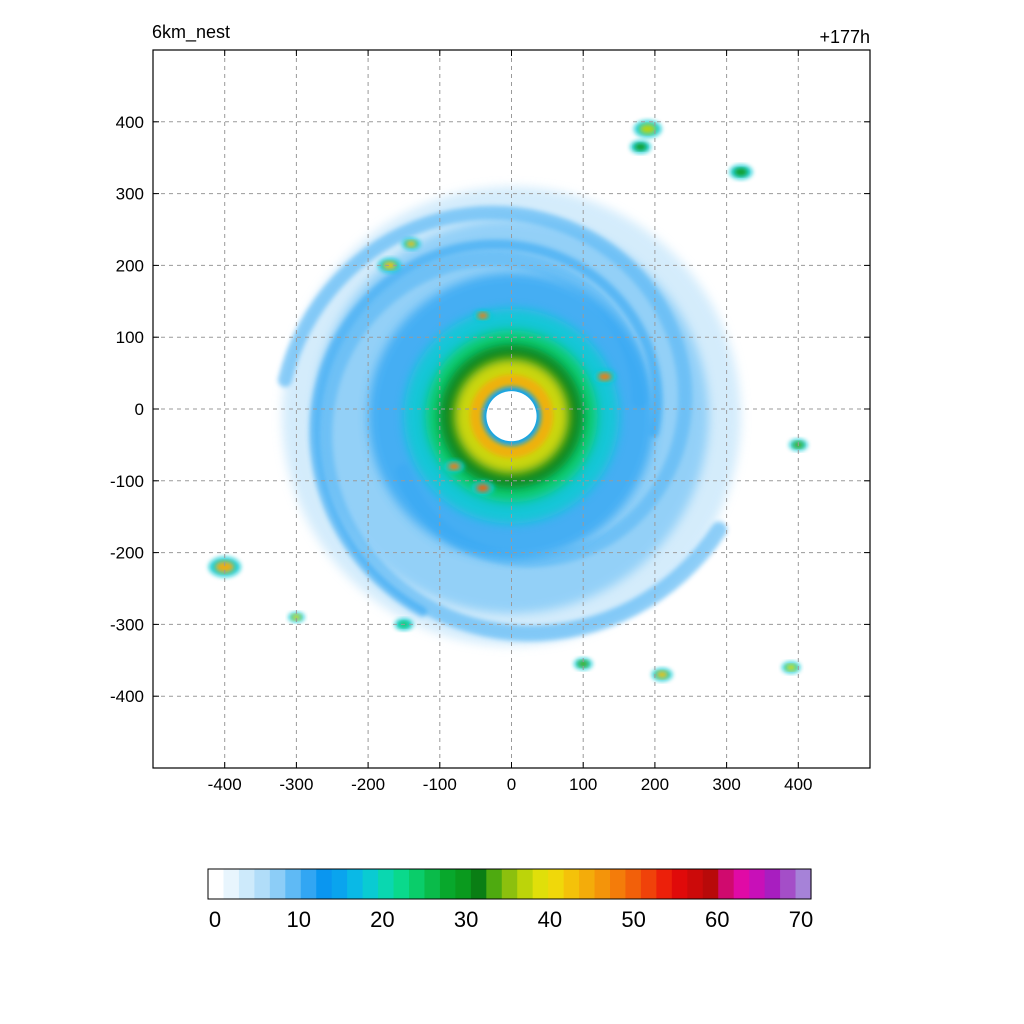  I want to click on eye, so click(511, 416).